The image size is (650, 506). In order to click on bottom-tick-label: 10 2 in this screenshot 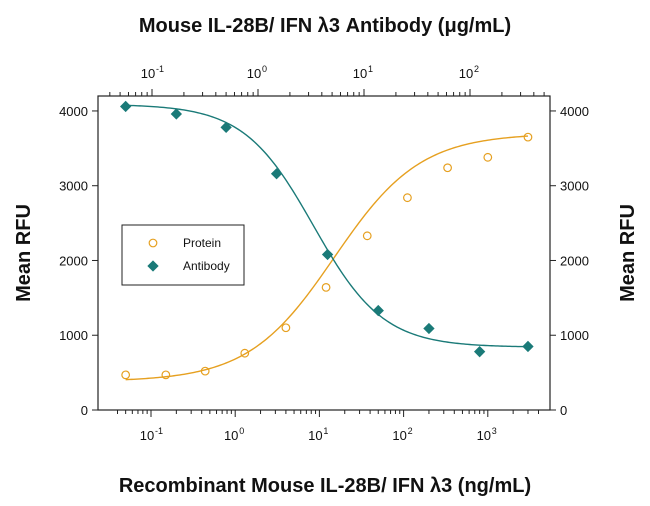, I will do `click(402, 434)`.